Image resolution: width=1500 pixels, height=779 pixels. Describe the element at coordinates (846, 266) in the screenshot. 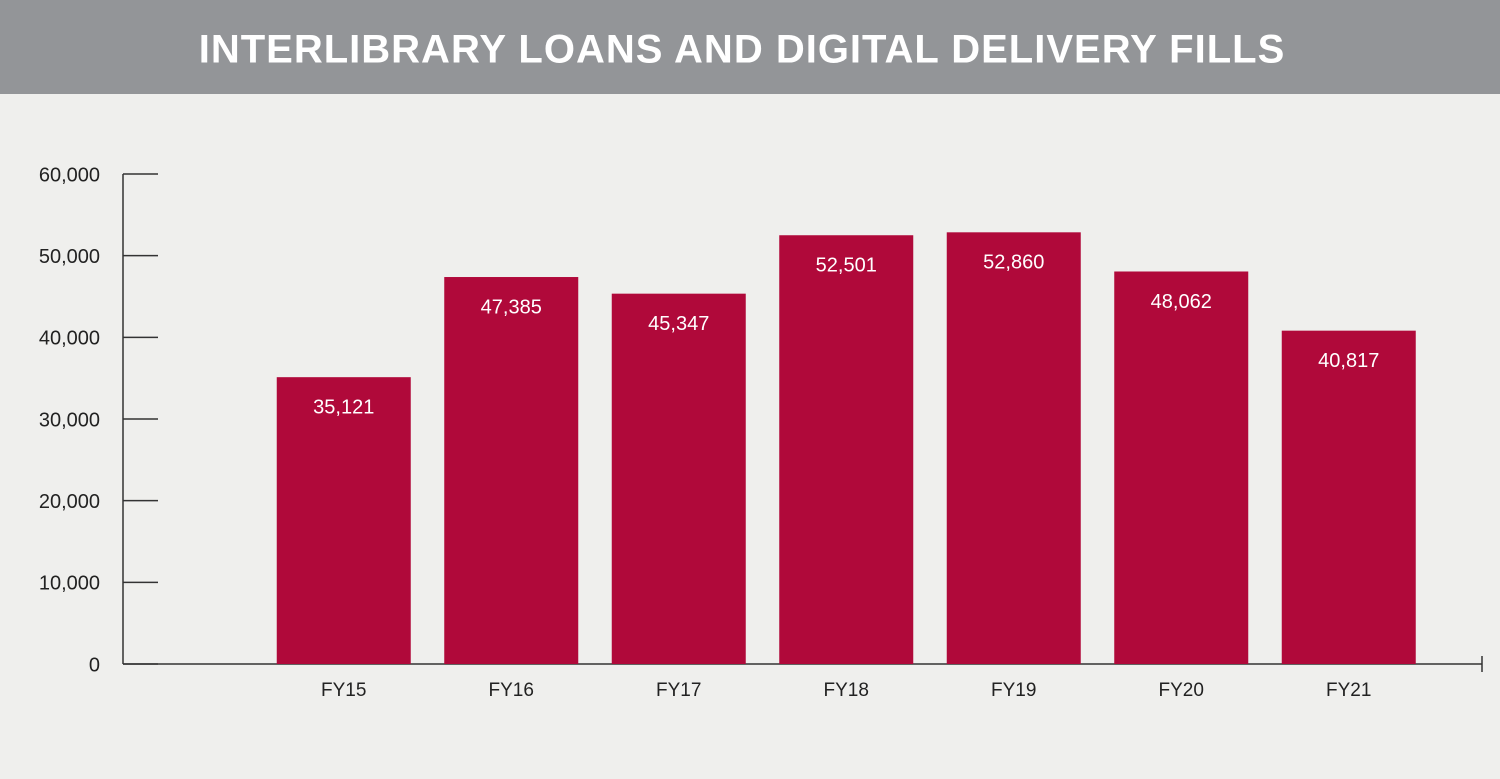

I see `value-label: 52,501` at that location.